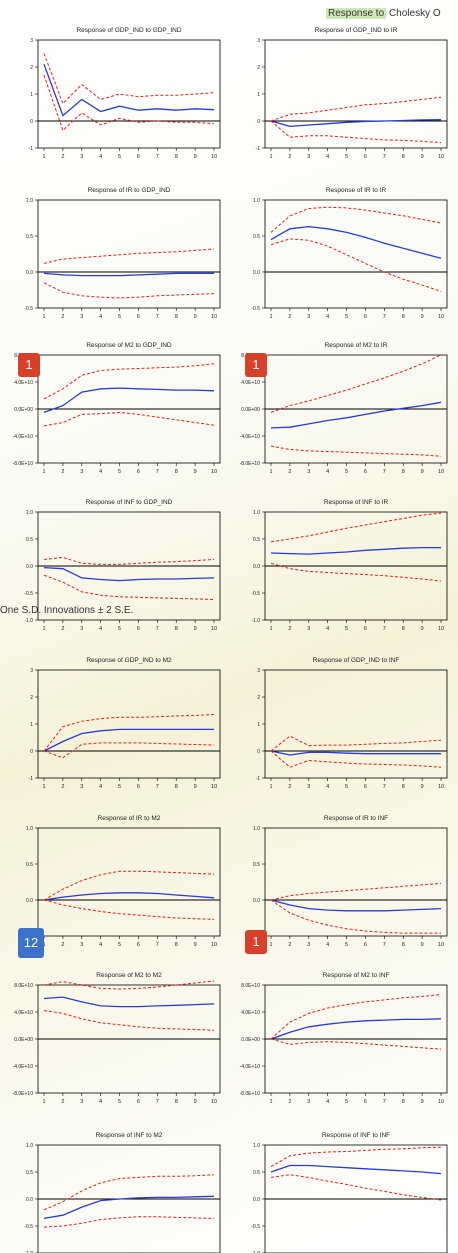 The height and width of the screenshot is (1253, 458). What do you see at coordinates (356, 190) in the screenshot?
I see `chart-title: Response of IR to IR` at bounding box center [356, 190].